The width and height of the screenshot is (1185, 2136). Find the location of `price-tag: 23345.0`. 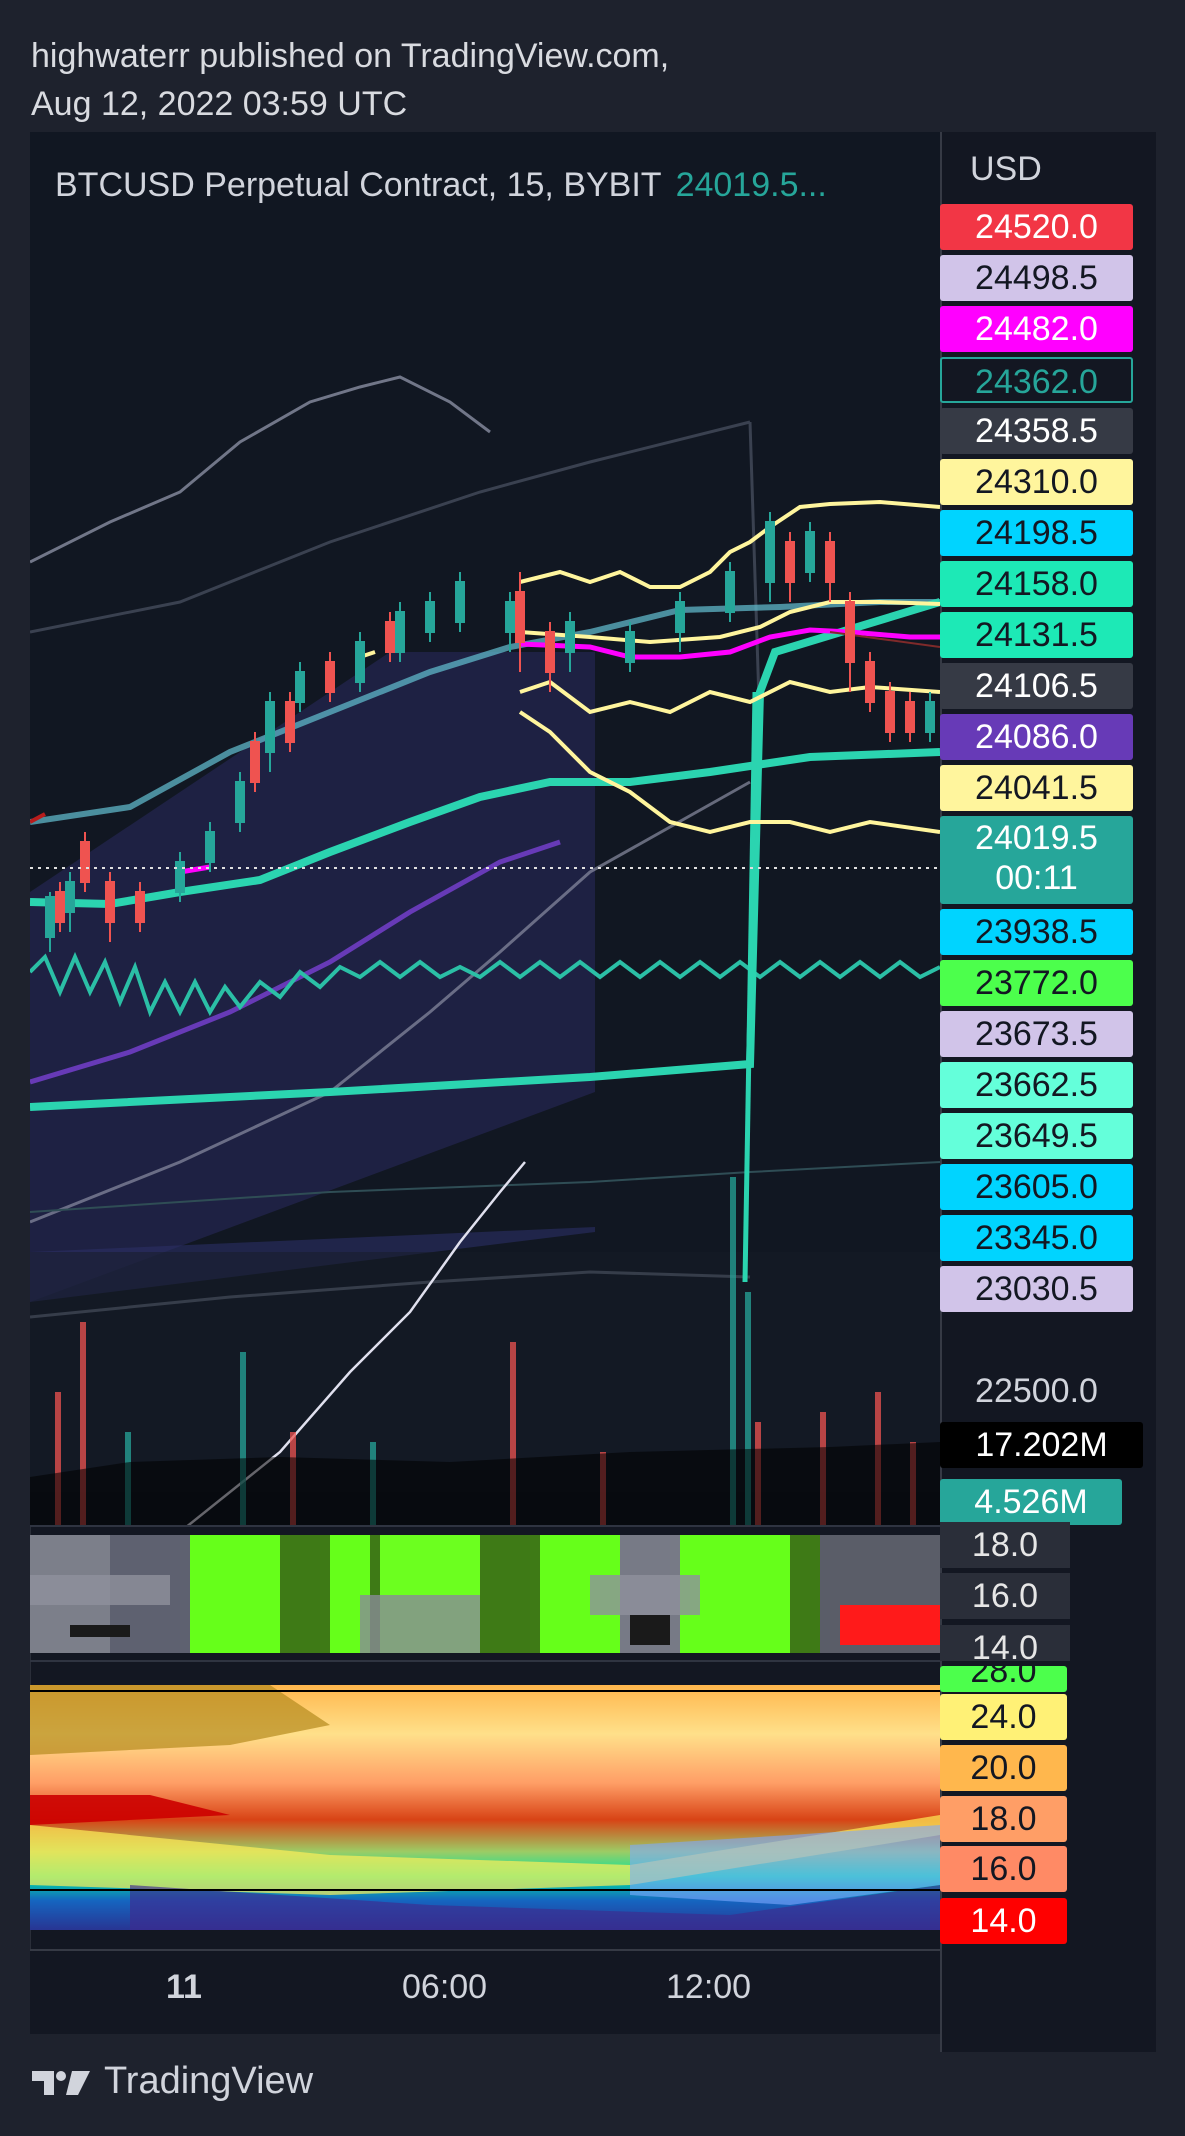

price-tag: 23345.0 is located at coordinates (1036, 1238).